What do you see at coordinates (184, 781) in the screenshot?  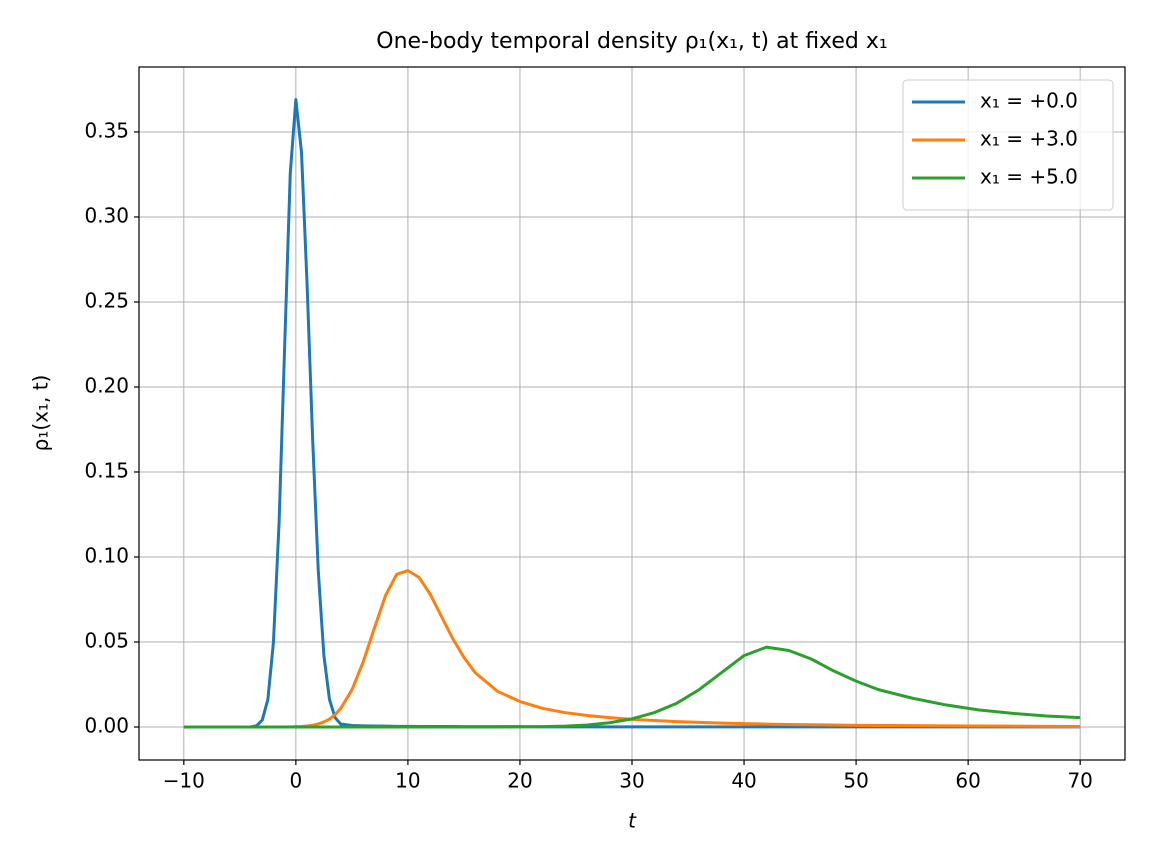 I see `x-tick-label: −10` at bounding box center [184, 781].